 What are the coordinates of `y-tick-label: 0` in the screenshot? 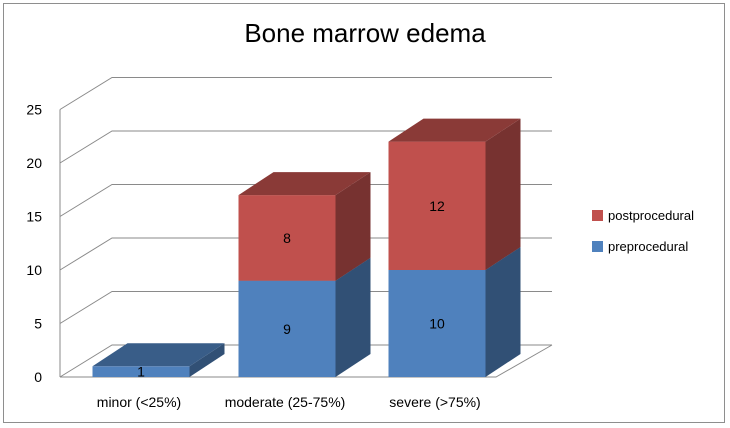 It's located at (38, 377).